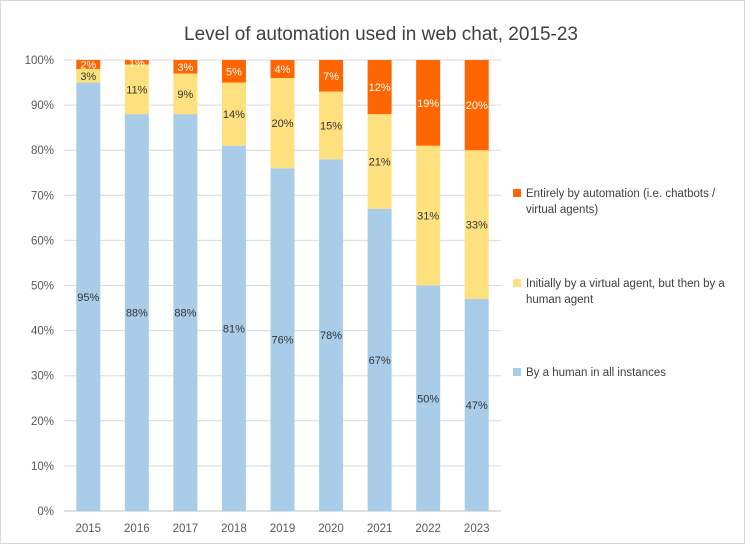 The width and height of the screenshot is (755, 556). I want to click on x-tick-label: 2016, so click(137, 529).